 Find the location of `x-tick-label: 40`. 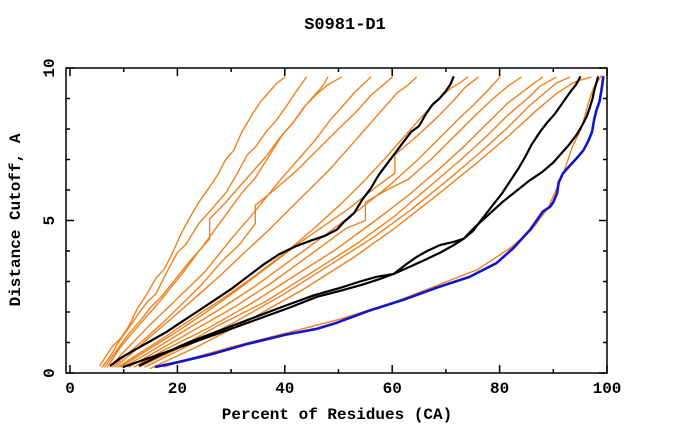

x-tick-label: 40 is located at coordinates (284, 389).